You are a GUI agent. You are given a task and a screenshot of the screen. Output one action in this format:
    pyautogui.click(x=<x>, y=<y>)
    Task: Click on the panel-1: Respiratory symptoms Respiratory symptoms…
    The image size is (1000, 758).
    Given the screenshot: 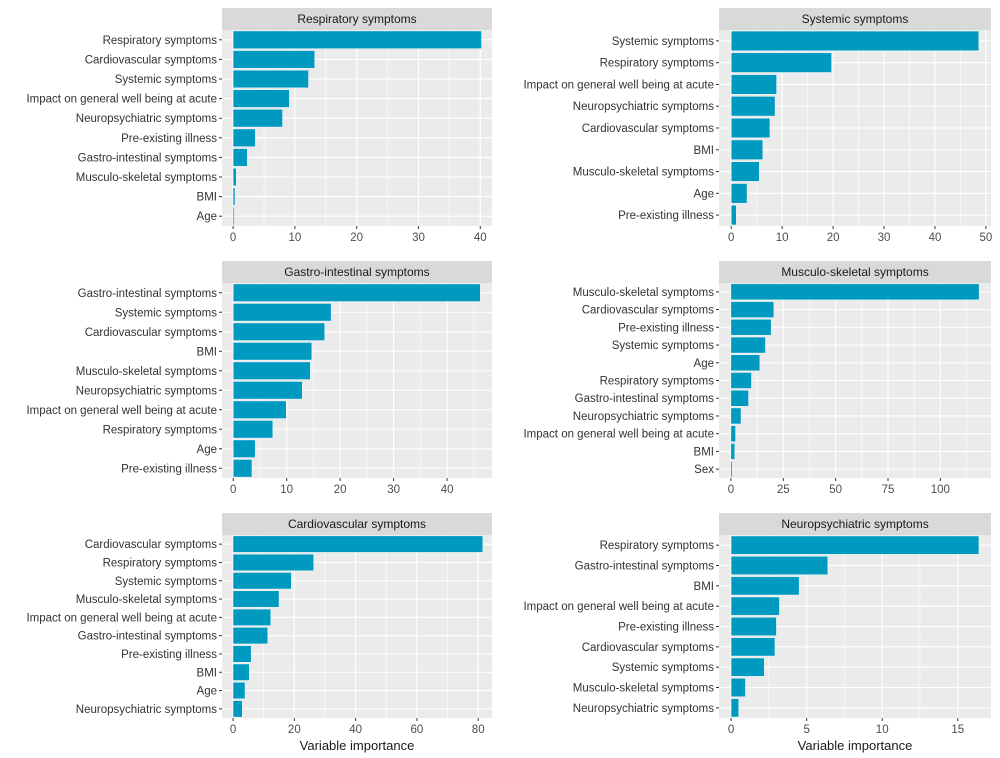 What is the action you would take?
    pyautogui.click(x=259, y=126)
    